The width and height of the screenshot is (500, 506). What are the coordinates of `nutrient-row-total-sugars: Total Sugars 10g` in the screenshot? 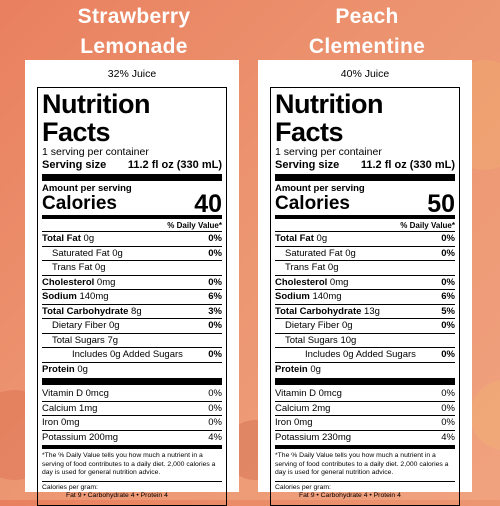 It's located at (365, 340).